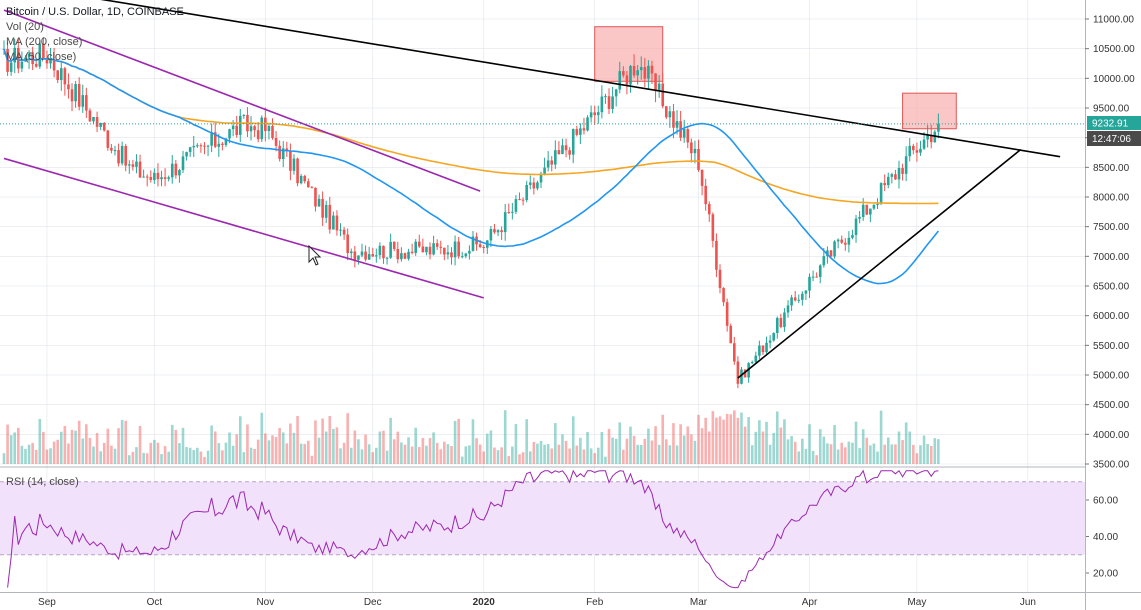 Image resolution: width=1141 pixels, height=610 pixels. I want to click on channel-lower-line, so click(243, 228).